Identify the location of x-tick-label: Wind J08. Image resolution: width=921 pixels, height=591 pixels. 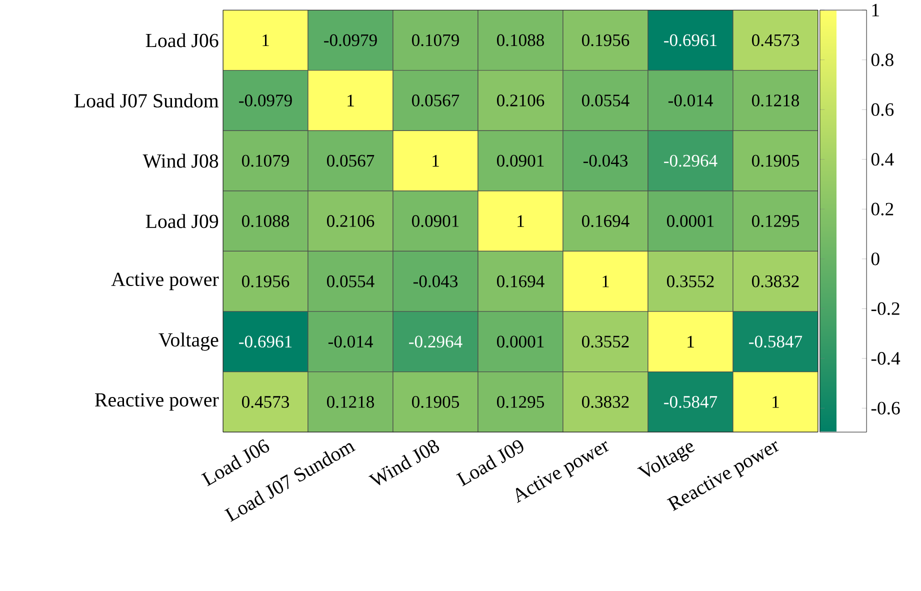
(404, 463).